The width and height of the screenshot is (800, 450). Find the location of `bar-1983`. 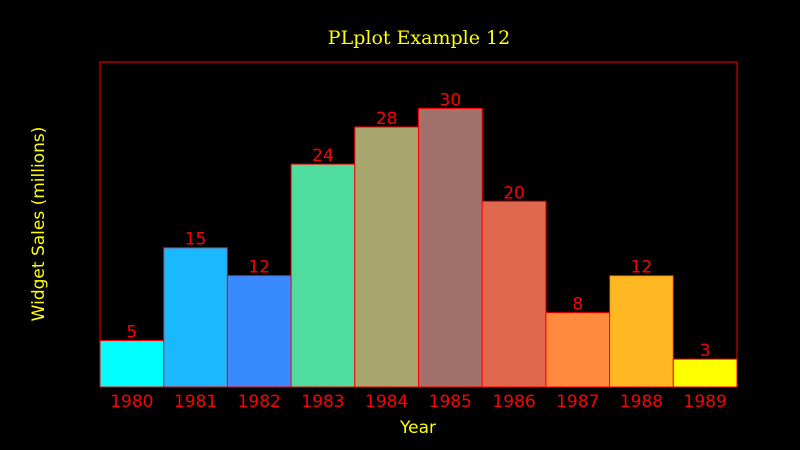

bar-1983 is located at coordinates (323, 275).